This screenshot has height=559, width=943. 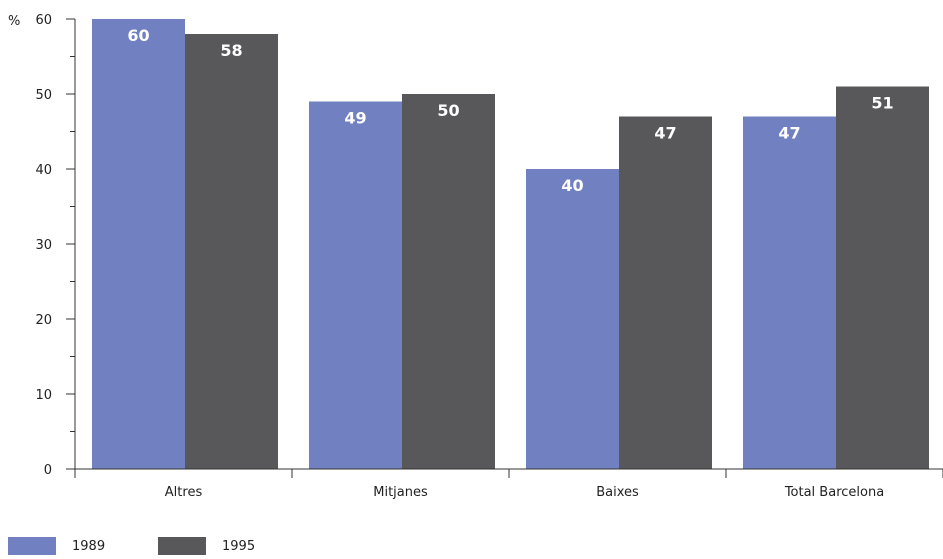 What do you see at coordinates (665, 292) in the screenshot?
I see `bar-1995-baixes` at bounding box center [665, 292].